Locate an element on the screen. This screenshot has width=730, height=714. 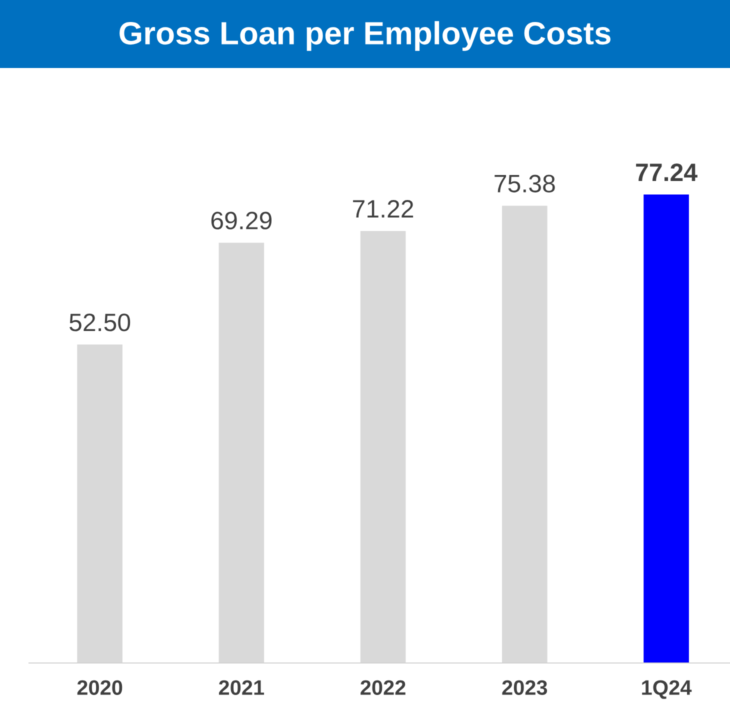
data-label: 69.29 is located at coordinates (241, 221).